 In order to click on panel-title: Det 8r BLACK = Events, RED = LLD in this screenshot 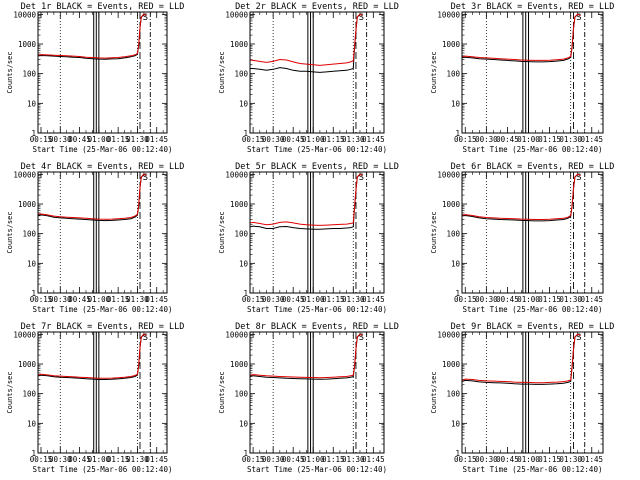, I will do `click(317, 327)`.